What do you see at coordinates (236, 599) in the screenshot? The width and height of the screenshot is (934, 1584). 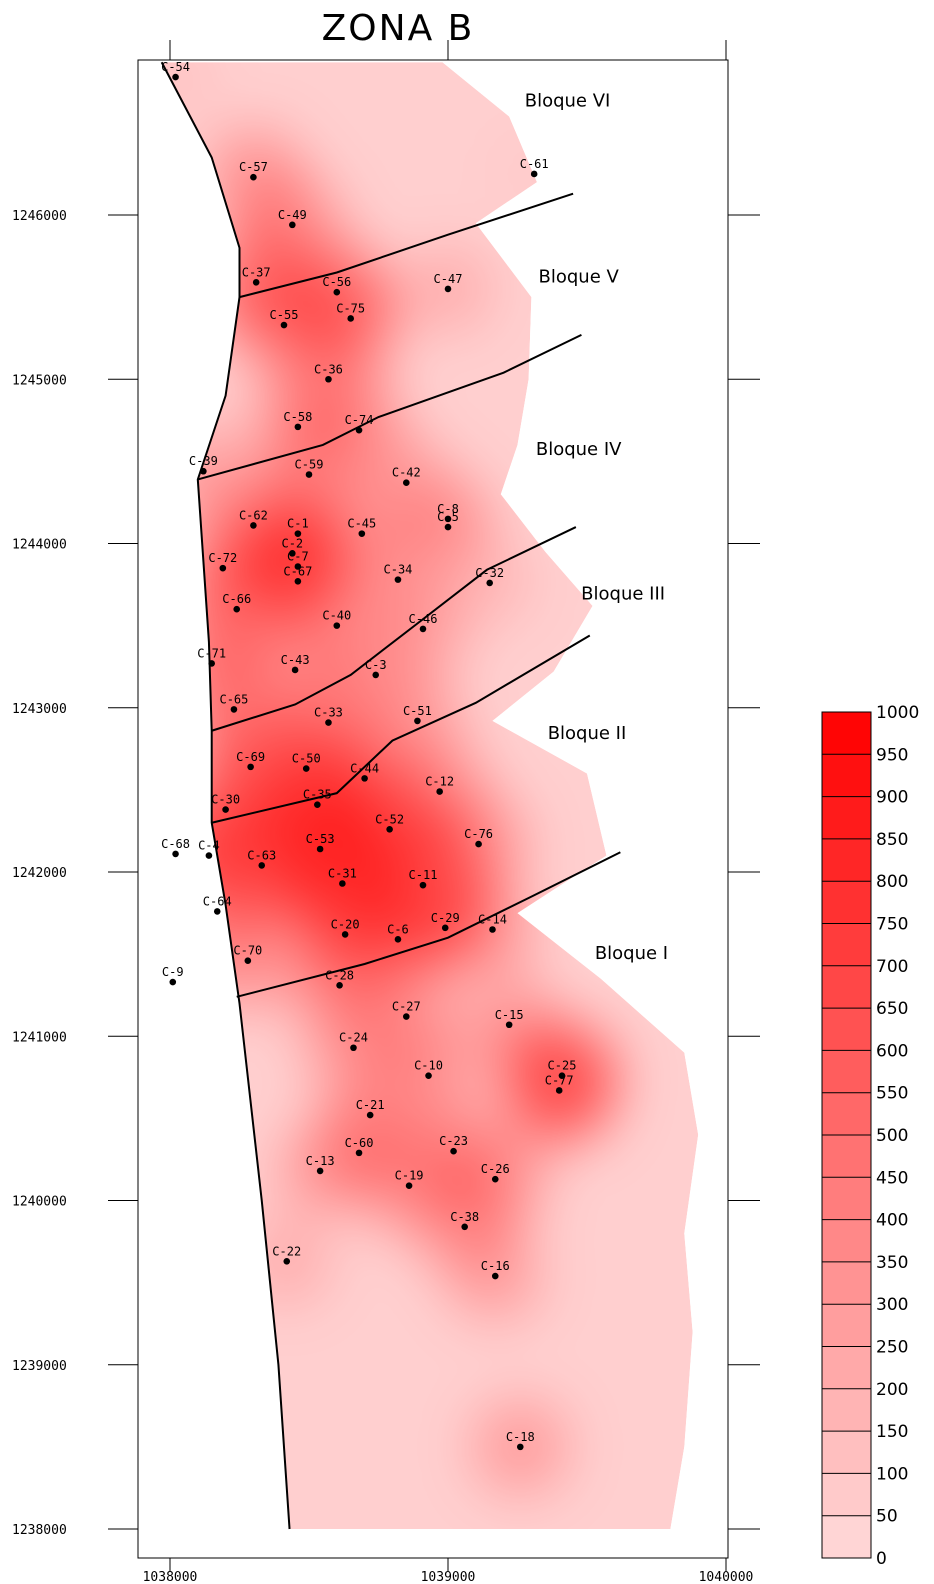 I see `well-label: C-66` at bounding box center [236, 599].